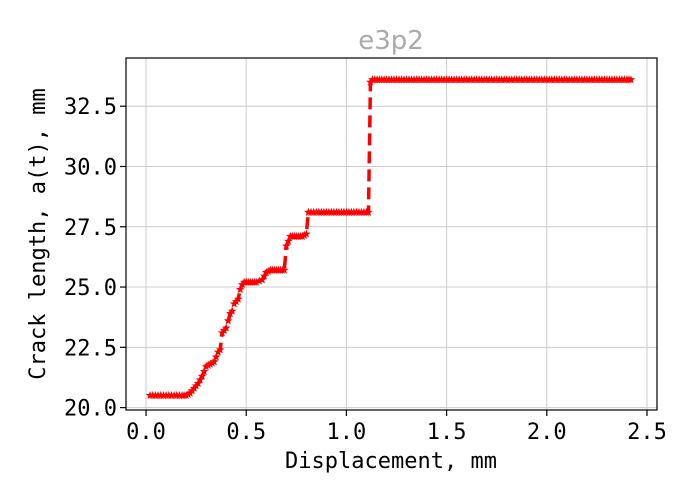 The height and width of the screenshot is (500, 700). What do you see at coordinates (90, 107) in the screenshot?
I see `y-tick-label: 32.5` at bounding box center [90, 107].